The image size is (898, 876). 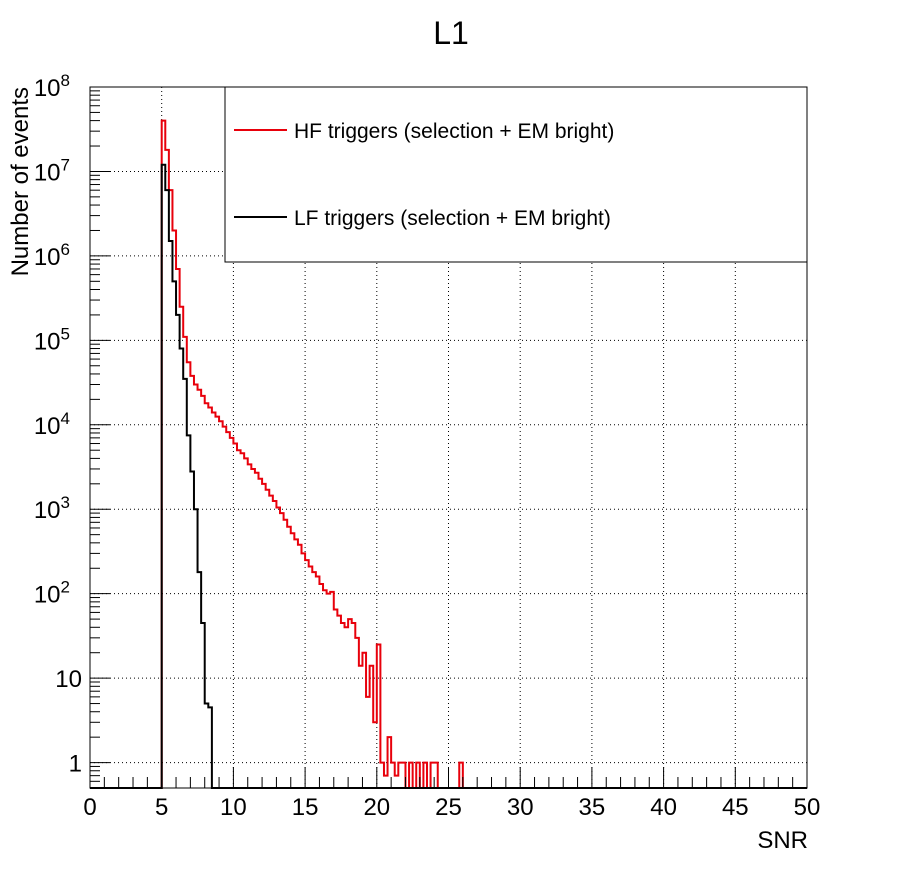 What do you see at coordinates (592, 807) in the screenshot?
I see `x-tick-label: 35` at bounding box center [592, 807].